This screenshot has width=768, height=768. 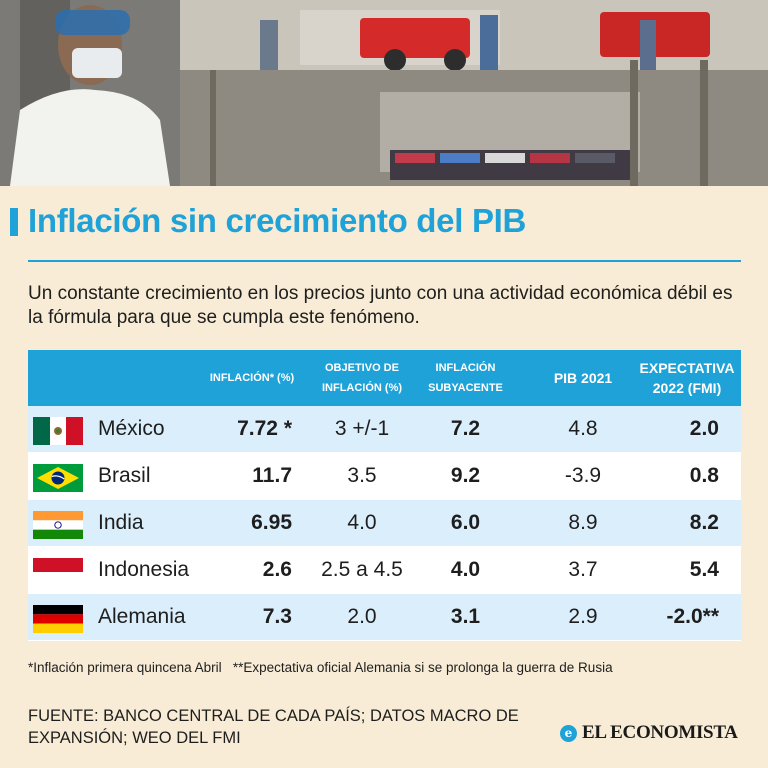 I want to click on cell-expectativa: 8.2, so click(x=704, y=522).